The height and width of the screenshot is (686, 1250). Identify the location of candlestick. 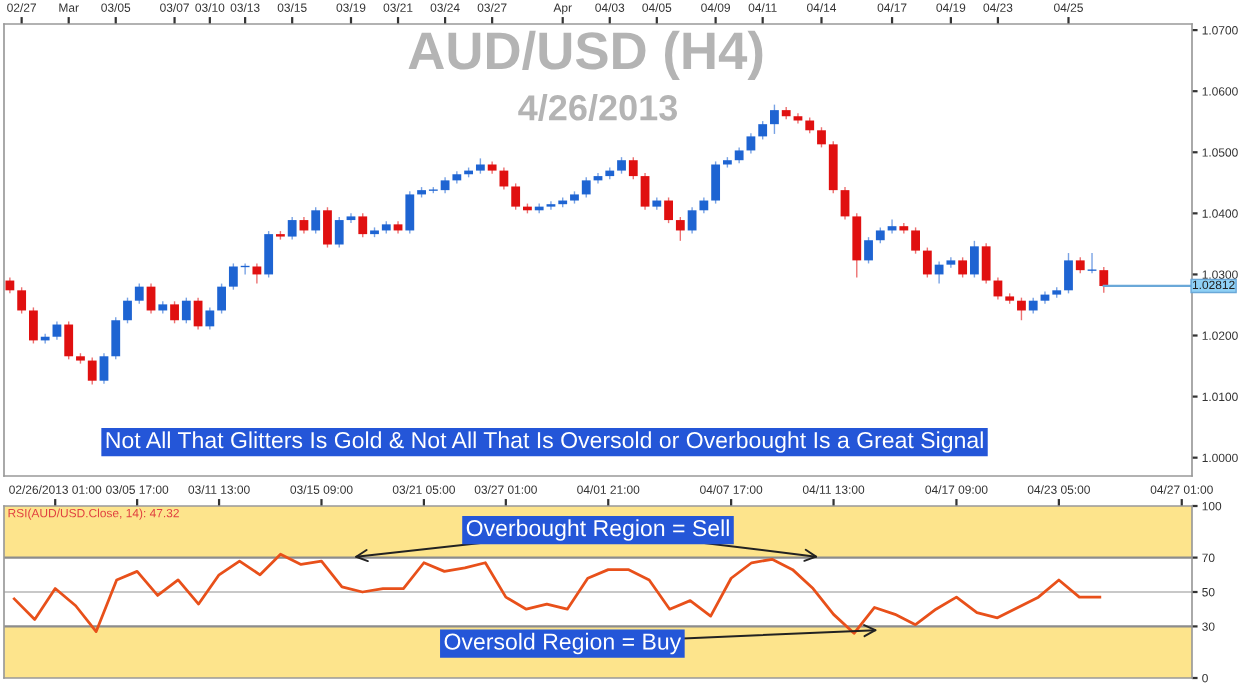
(904, 228).